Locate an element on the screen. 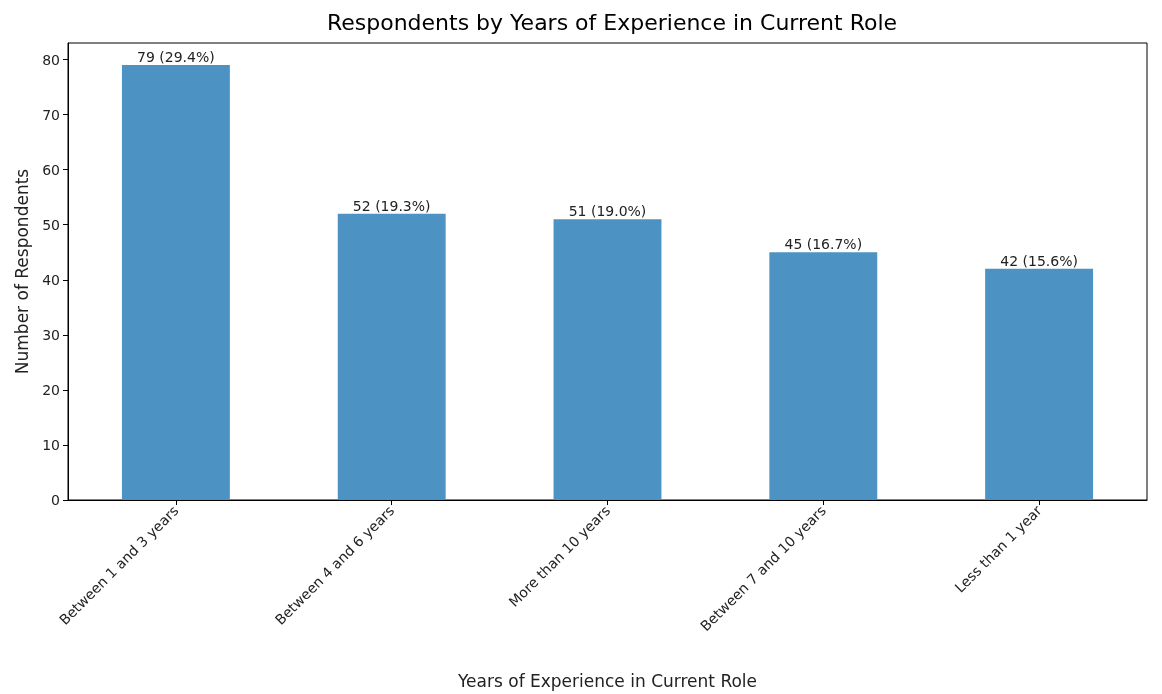  data-label: 79 (29.4%) is located at coordinates (176, 57).